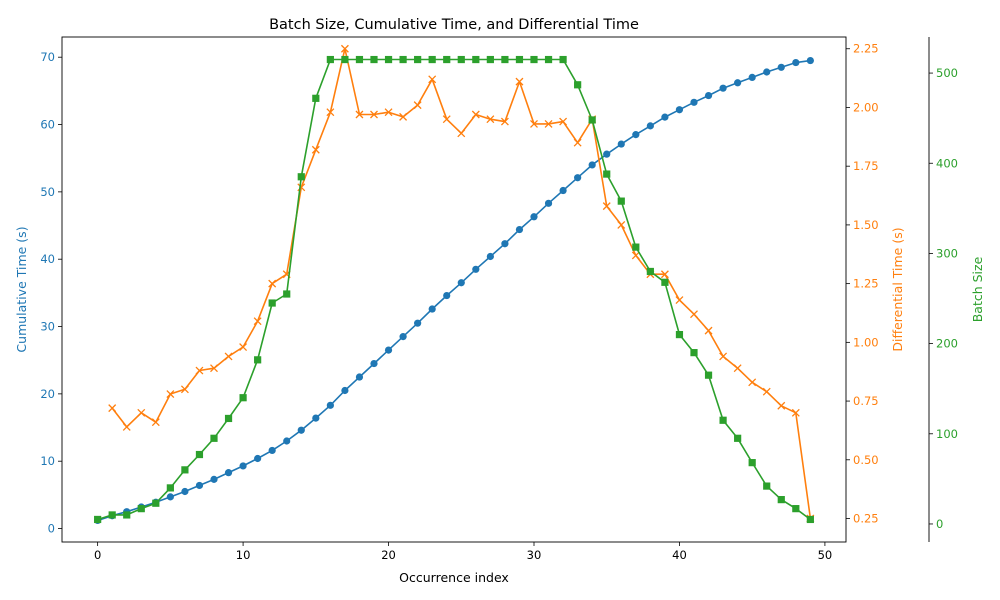 This screenshot has height=600, width=1000. Describe the element at coordinates (47, 394) in the screenshot. I see `left-tick-label: 20` at that location.